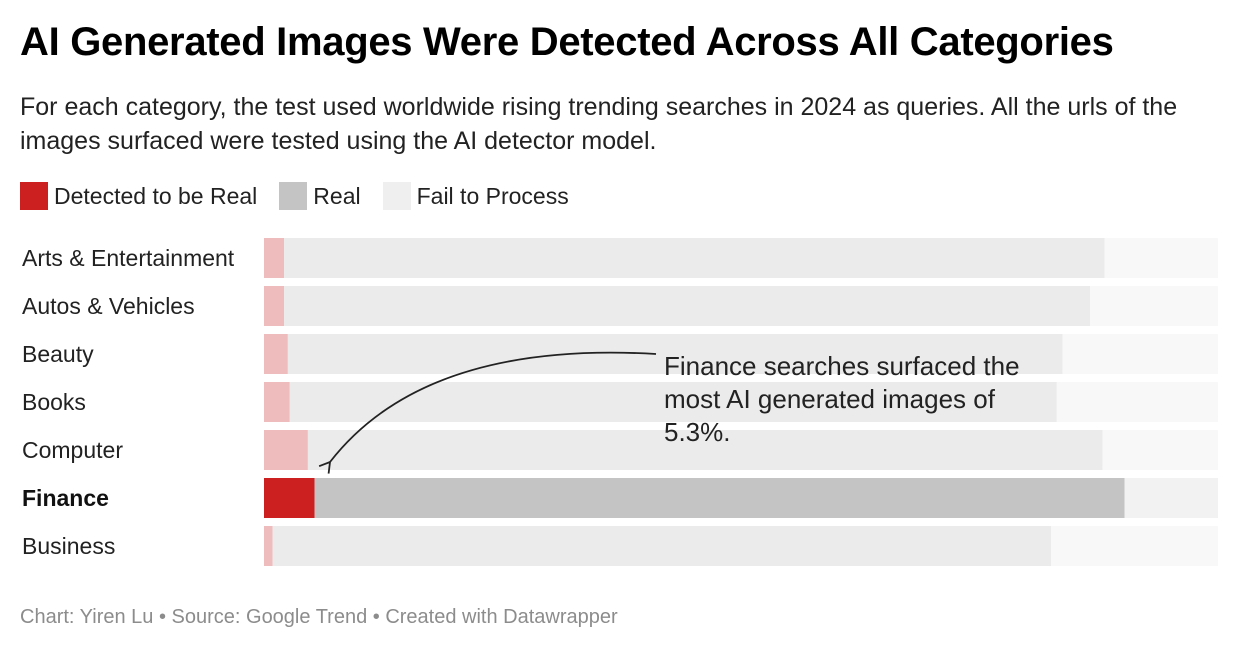 Image resolution: width=1240 pixels, height=652 pixels. Describe the element at coordinates (662, 546) in the screenshot. I see `bar-segment-business-real` at that location.